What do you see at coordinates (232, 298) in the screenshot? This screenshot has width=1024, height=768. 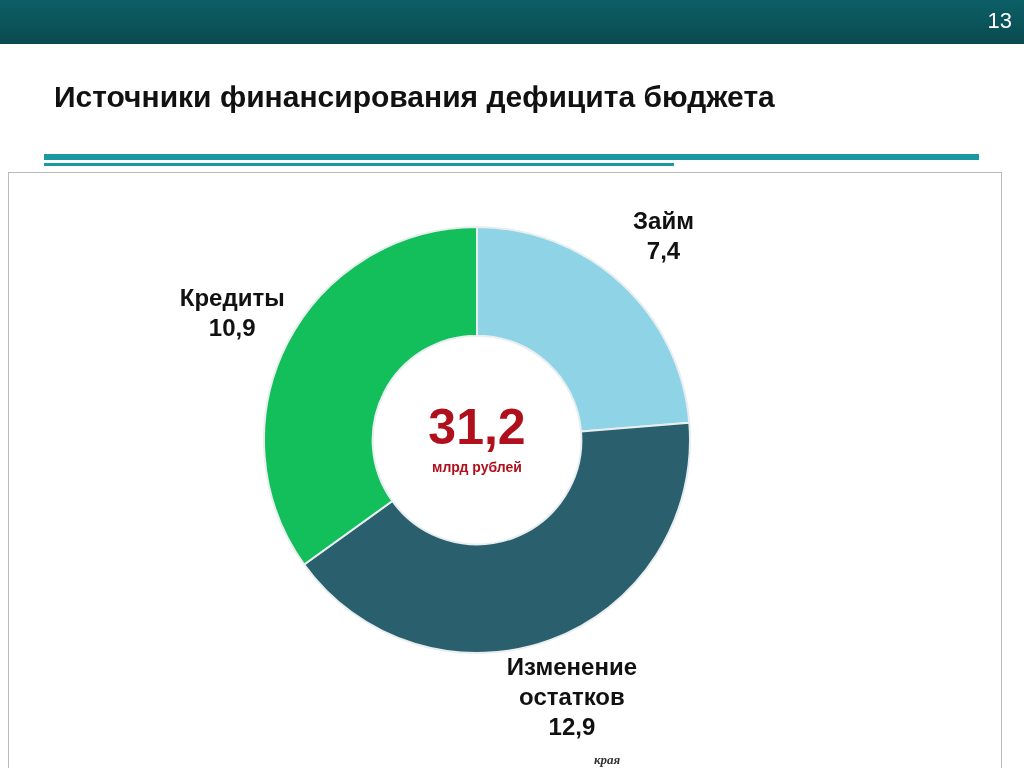 I see `slice-label: Кредиты` at bounding box center [232, 298].